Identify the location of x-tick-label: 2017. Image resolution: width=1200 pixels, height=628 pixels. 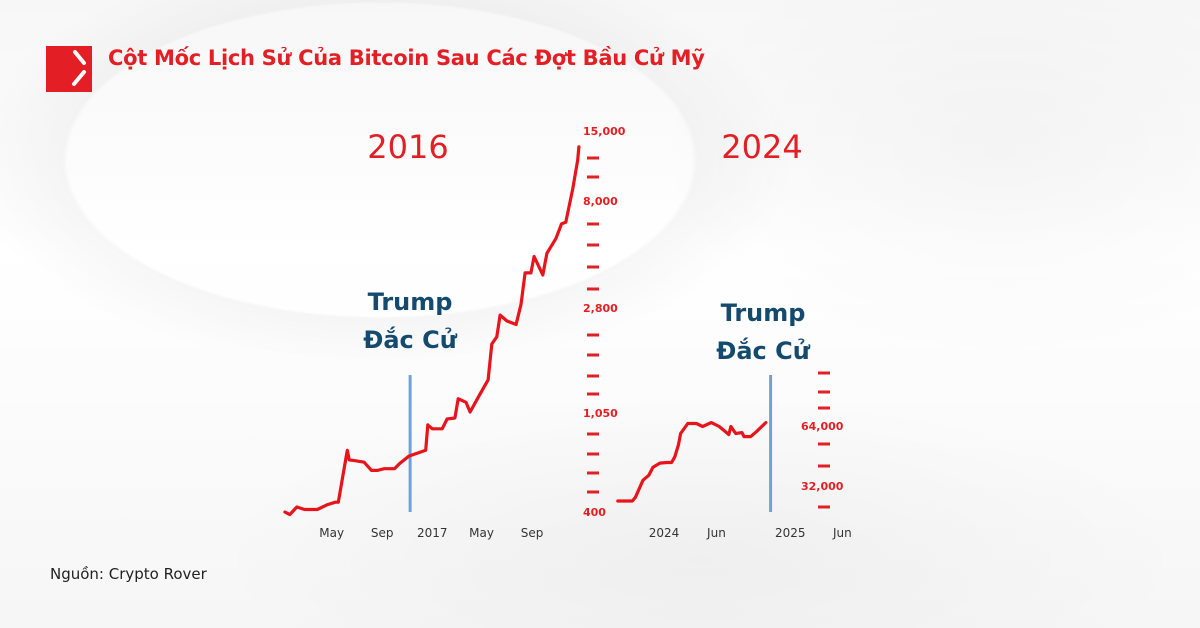
(432, 533).